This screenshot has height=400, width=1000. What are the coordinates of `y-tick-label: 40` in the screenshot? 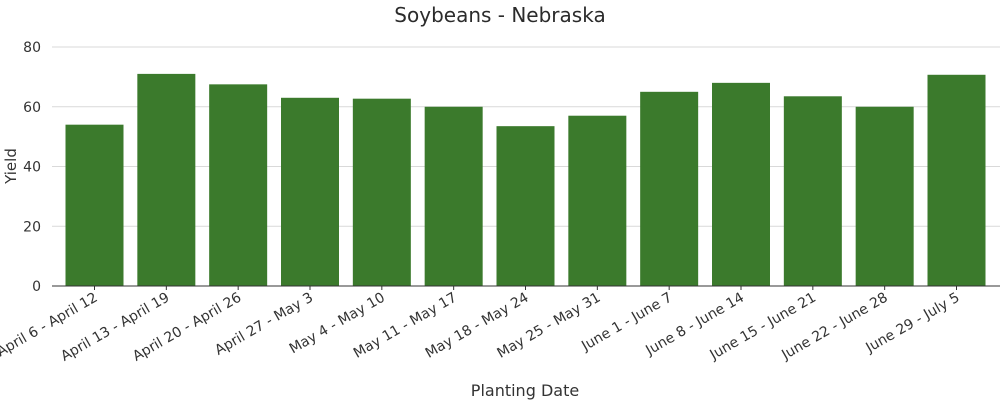 It's located at (32, 168).